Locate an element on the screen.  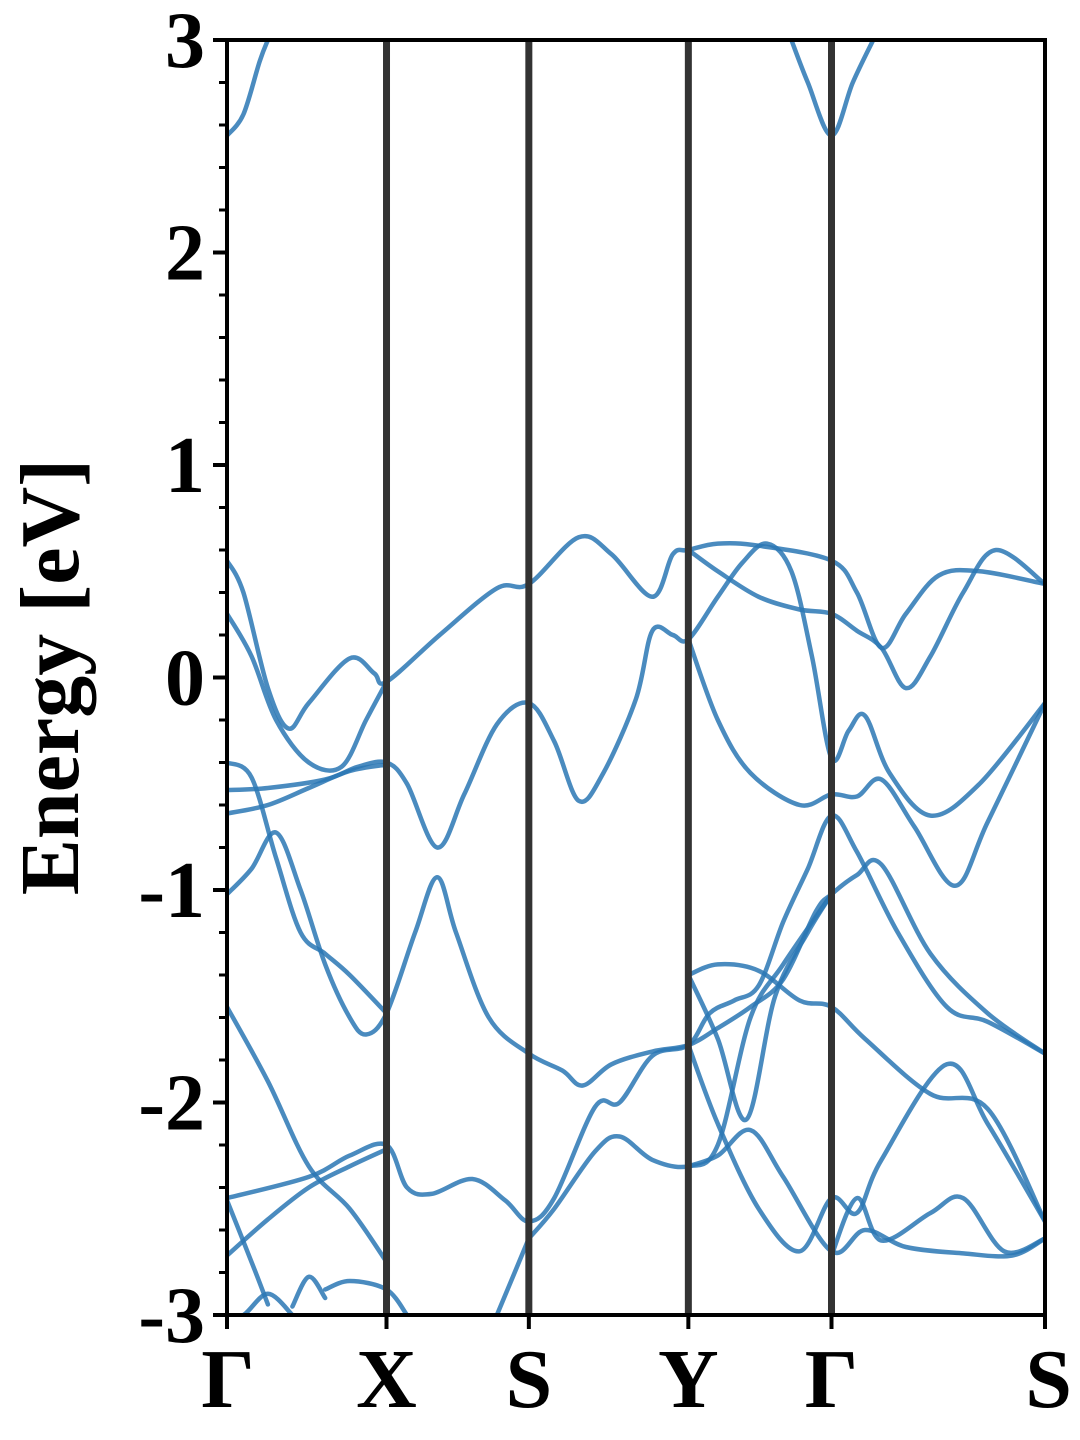
y-axis-ticks: -3 -2 -1 0 1 2 3 is located at coordinates (182, 680).